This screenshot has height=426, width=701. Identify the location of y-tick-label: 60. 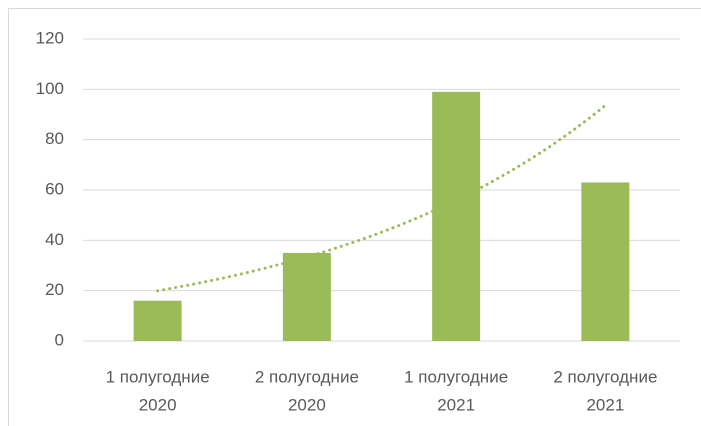
(54, 188).